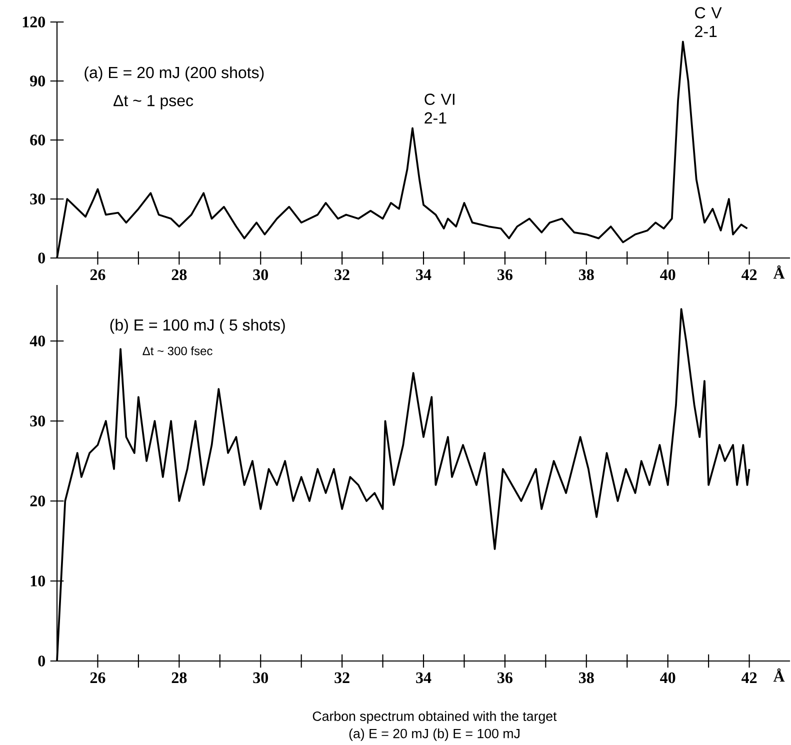 This screenshot has width=791, height=745. I want to click on y-tick-label: 40, so click(38, 341).